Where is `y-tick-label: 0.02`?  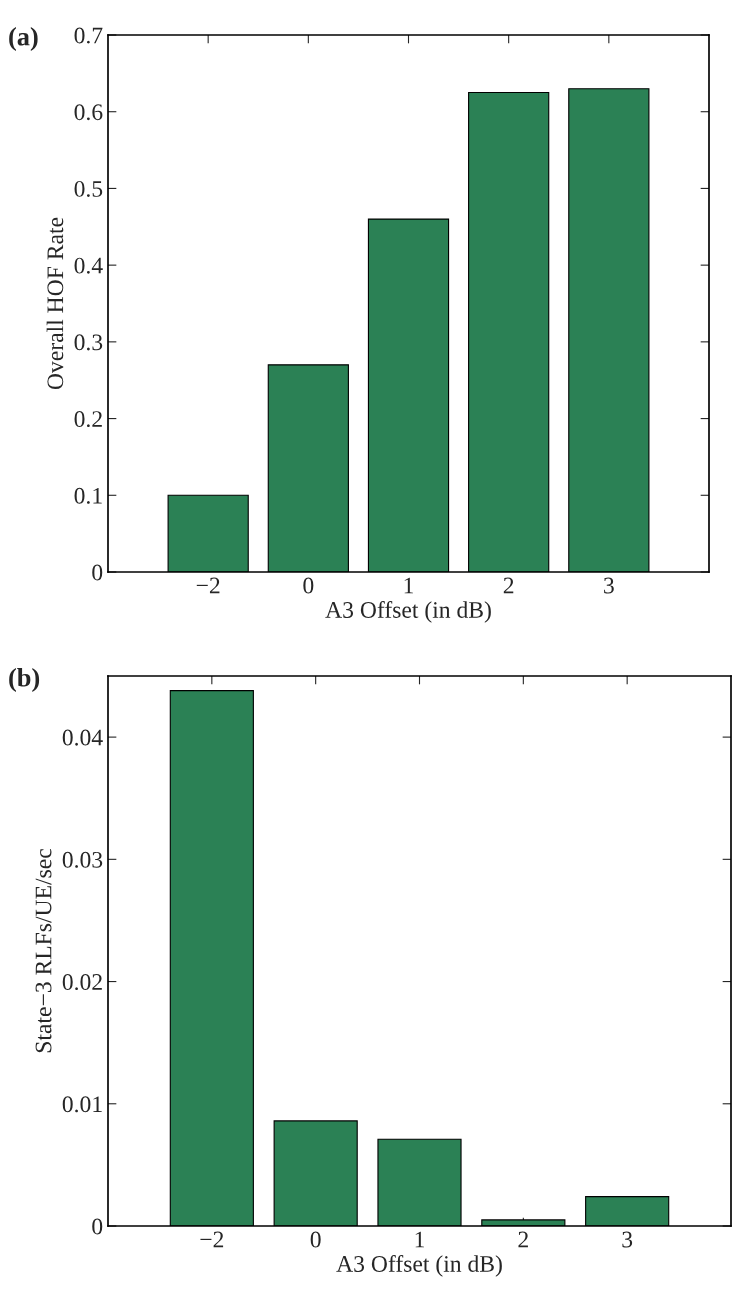
y-tick-label: 0.02 is located at coordinates (82, 982).